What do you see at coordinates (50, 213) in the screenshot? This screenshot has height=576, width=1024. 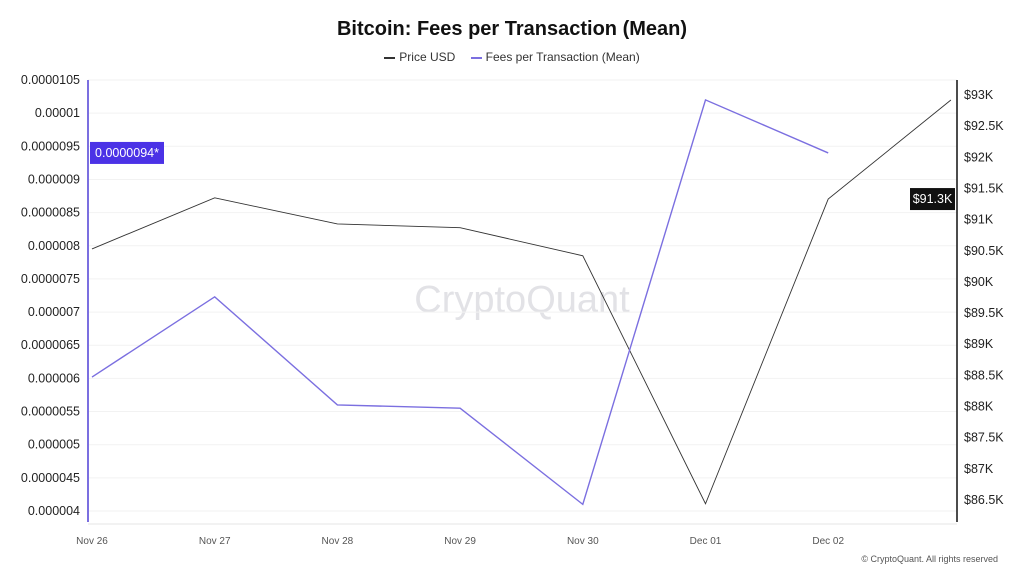 I see `left-tick-label: 0.0000085` at bounding box center [50, 213].